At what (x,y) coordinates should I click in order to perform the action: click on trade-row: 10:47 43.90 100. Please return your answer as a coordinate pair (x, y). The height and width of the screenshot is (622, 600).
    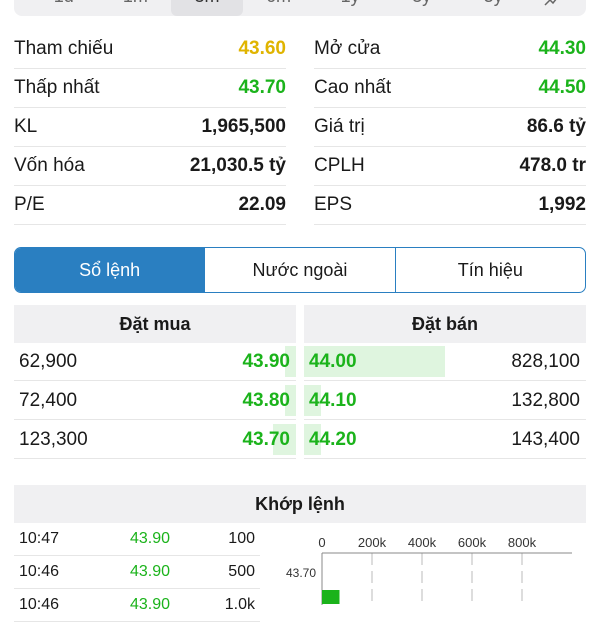
    Looking at the image, I should click on (137, 539).